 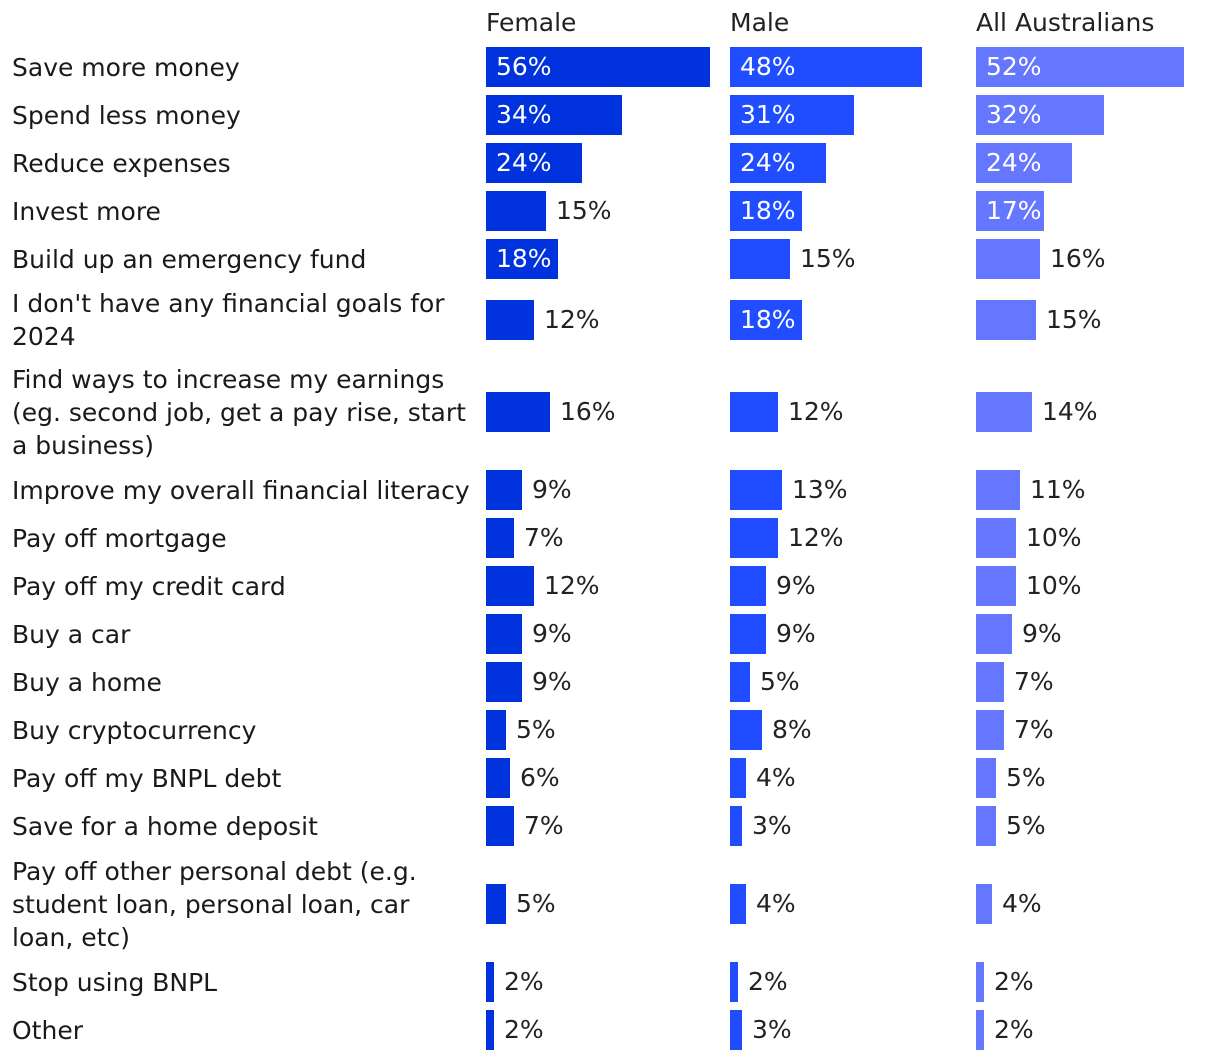 I want to click on category-label: Other, so click(x=47, y=1030).